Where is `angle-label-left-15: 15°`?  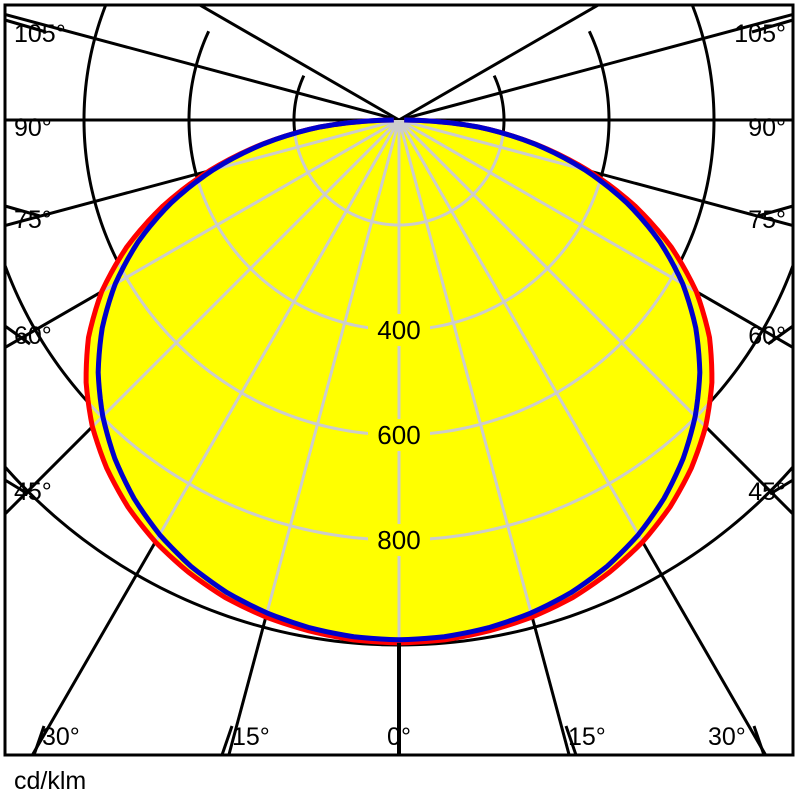
angle-label-left-15: 15° is located at coordinates (251, 737).